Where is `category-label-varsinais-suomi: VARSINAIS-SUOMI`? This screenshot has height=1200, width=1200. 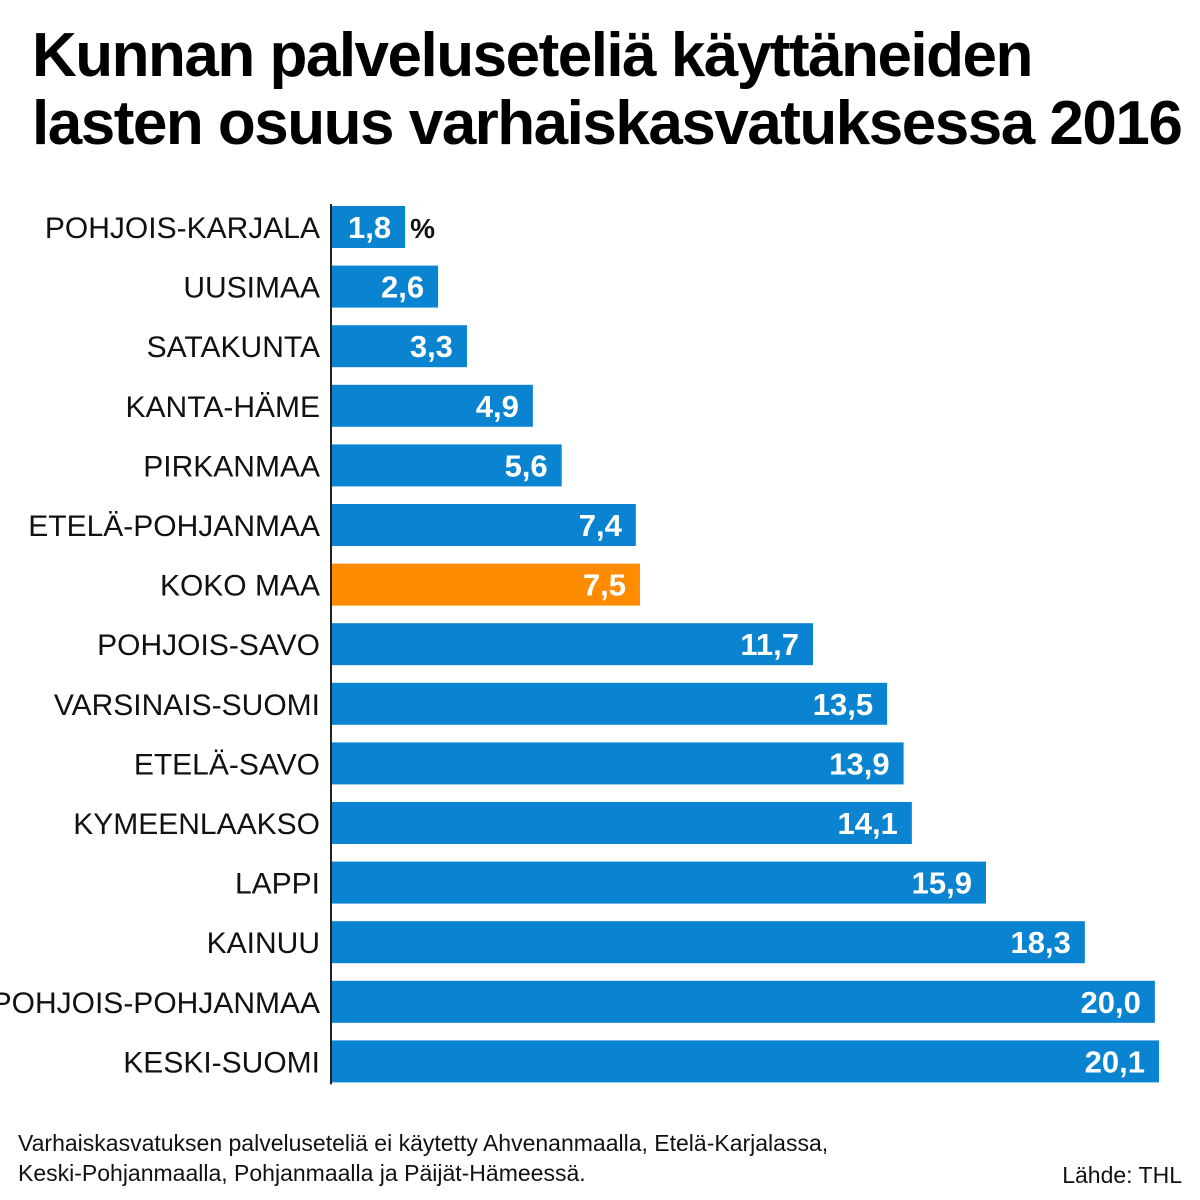 category-label-varsinais-suomi: VARSINAIS-SUOMI is located at coordinates (187, 705).